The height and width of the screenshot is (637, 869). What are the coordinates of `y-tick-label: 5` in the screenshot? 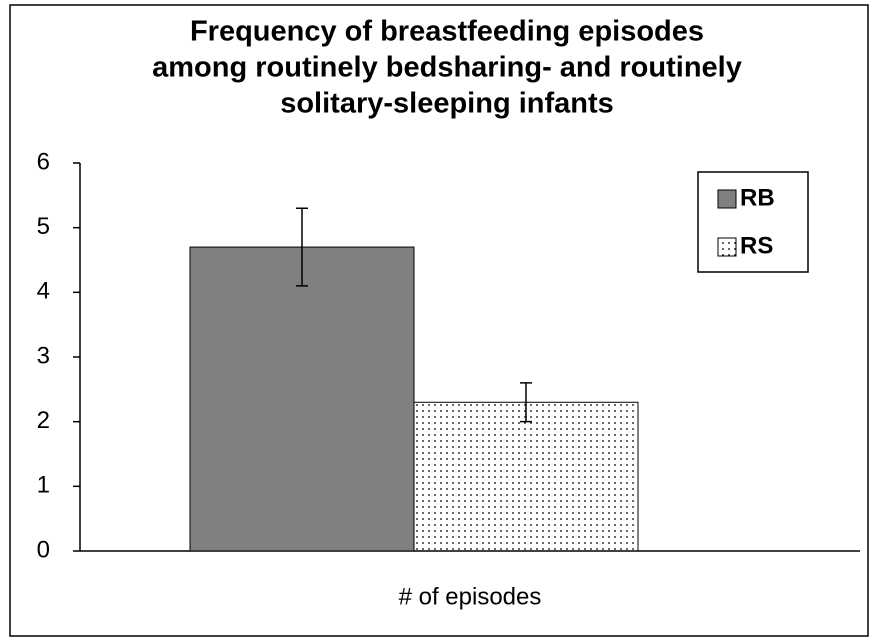 It's located at (43, 226).